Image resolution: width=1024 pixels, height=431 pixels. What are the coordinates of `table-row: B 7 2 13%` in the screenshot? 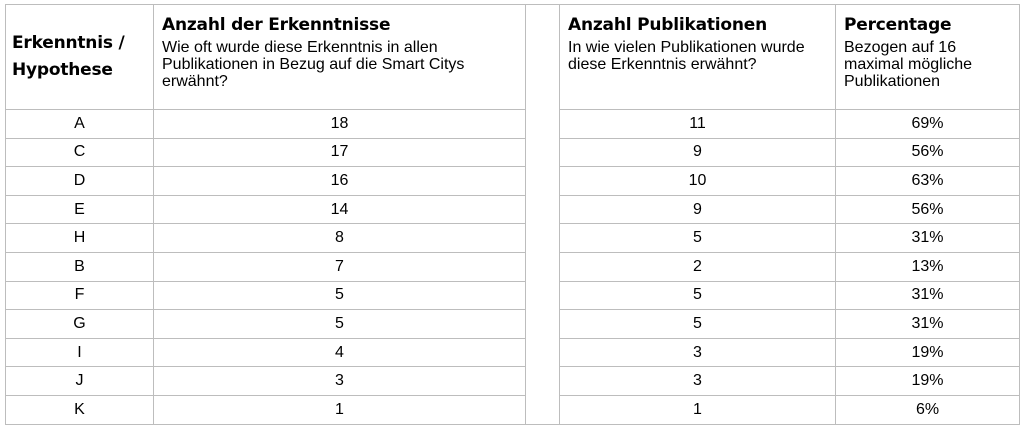 It's located at (512, 266).